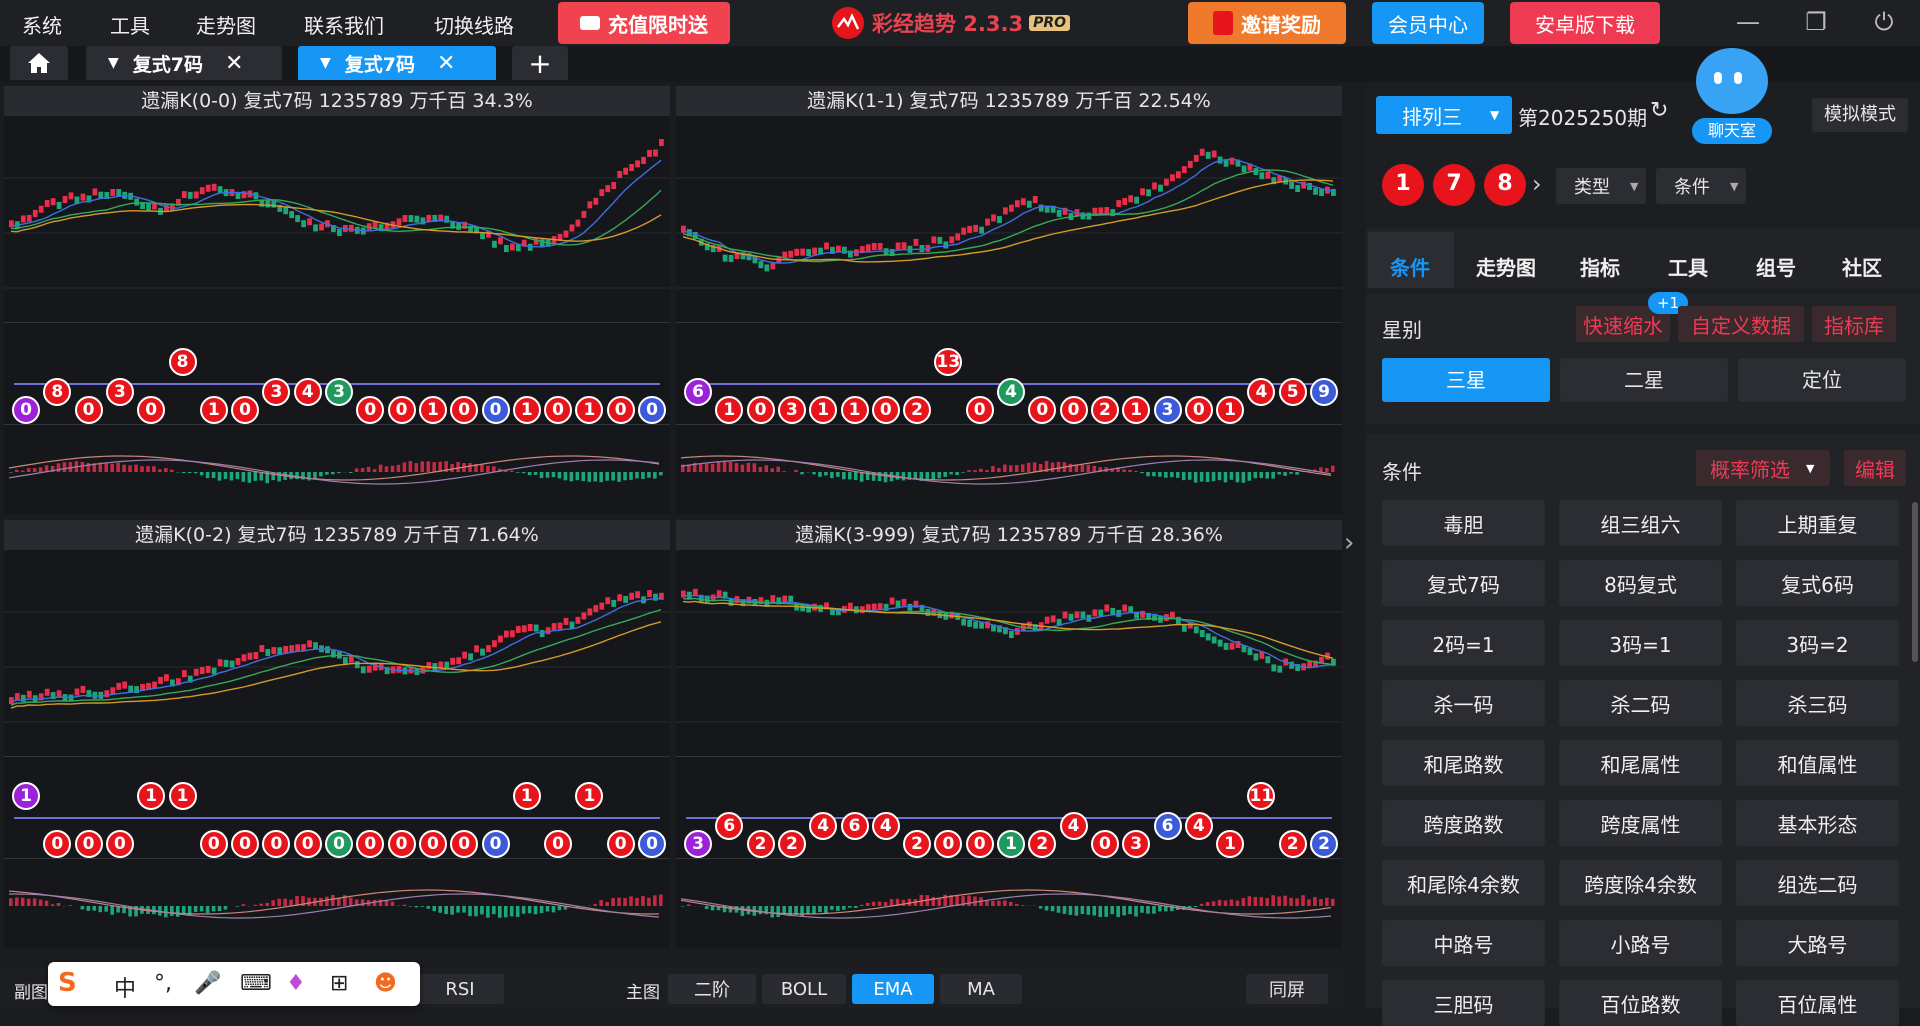 This screenshot has height=1026, width=1920. I want to click on condition-button: 和尾除4余数, so click(1463, 883).